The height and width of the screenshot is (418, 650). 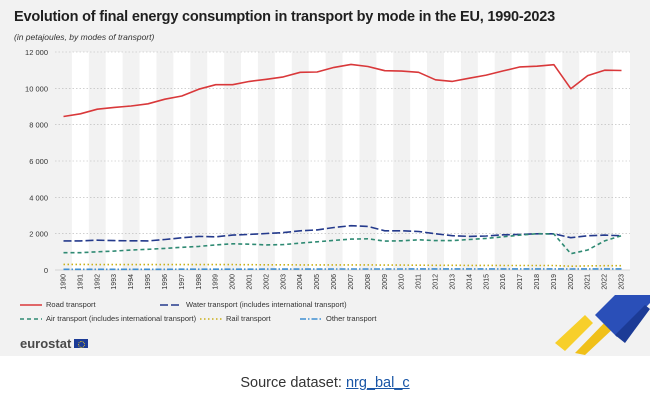 I want to click on x-tick-label: 2017, so click(x=520, y=282).